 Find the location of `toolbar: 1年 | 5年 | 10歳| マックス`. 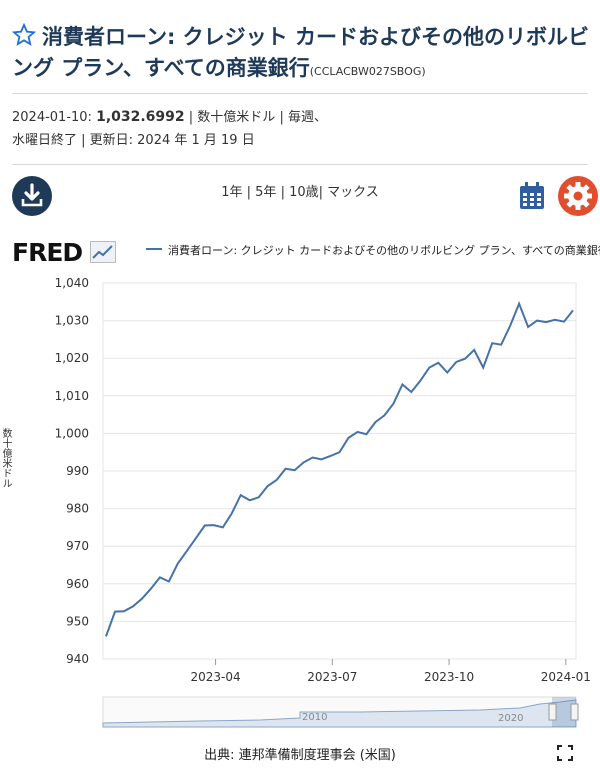

toolbar: 1年 | 5年 | 10歳| マックス is located at coordinates (300, 197).